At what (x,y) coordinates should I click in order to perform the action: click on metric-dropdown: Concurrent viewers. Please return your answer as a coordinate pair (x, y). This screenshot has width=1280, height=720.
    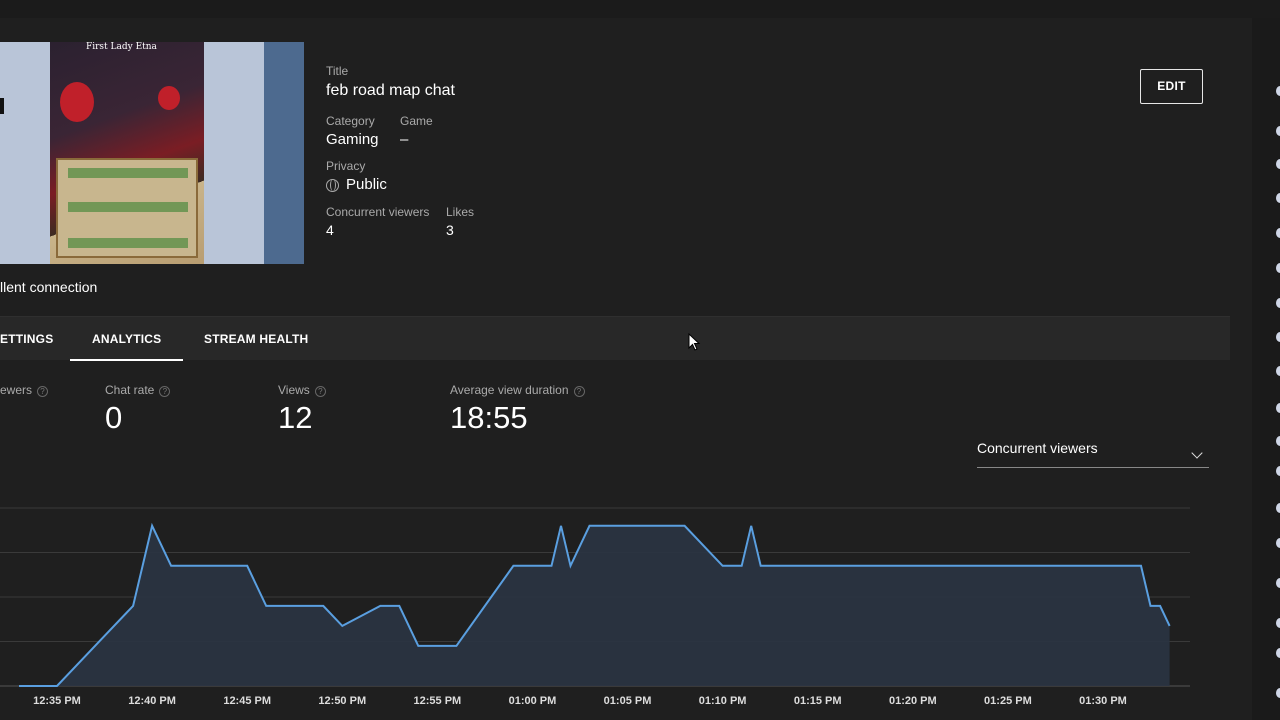
    Looking at the image, I should click on (1093, 454).